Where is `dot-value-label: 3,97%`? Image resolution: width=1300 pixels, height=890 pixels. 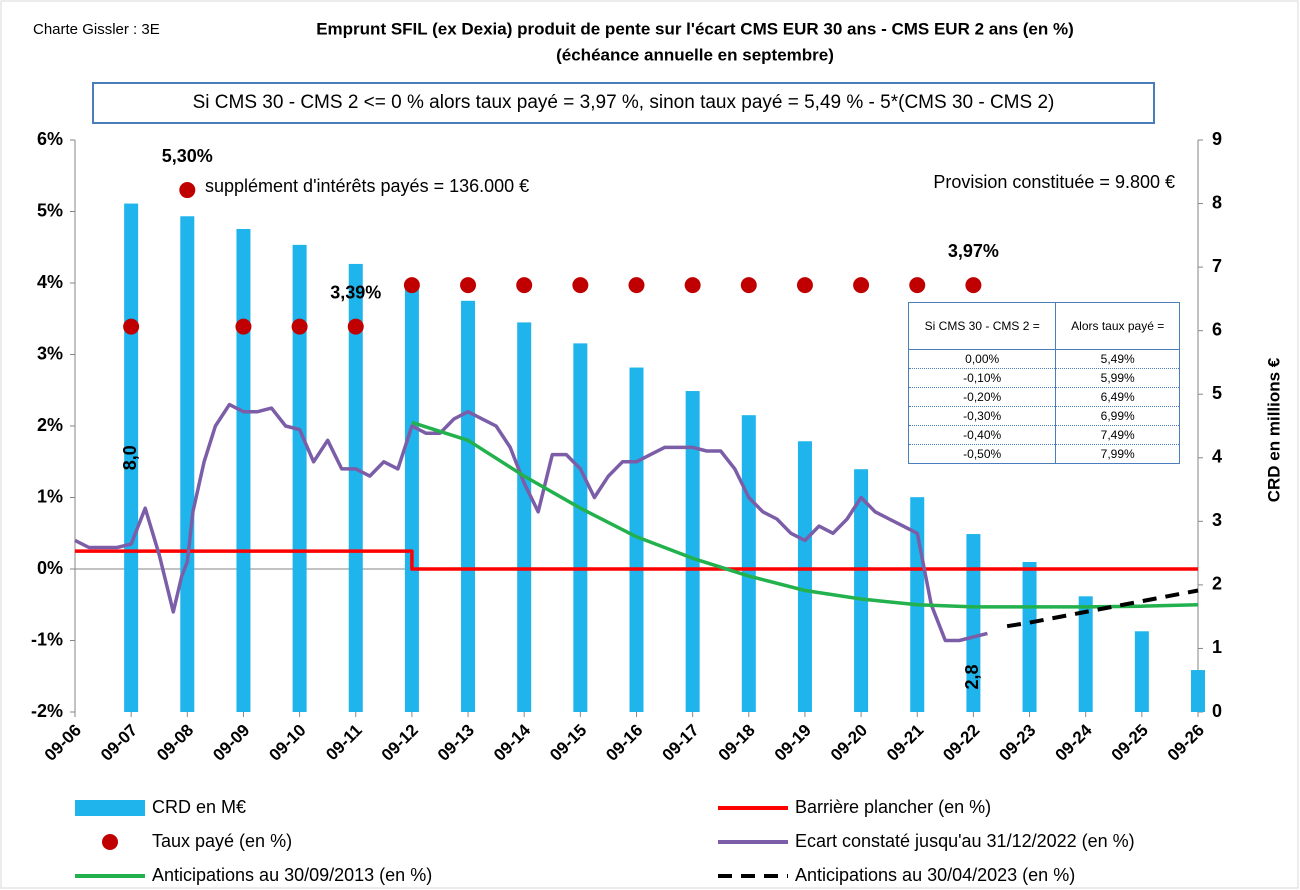
dot-value-label: 3,97% is located at coordinates (973, 251).